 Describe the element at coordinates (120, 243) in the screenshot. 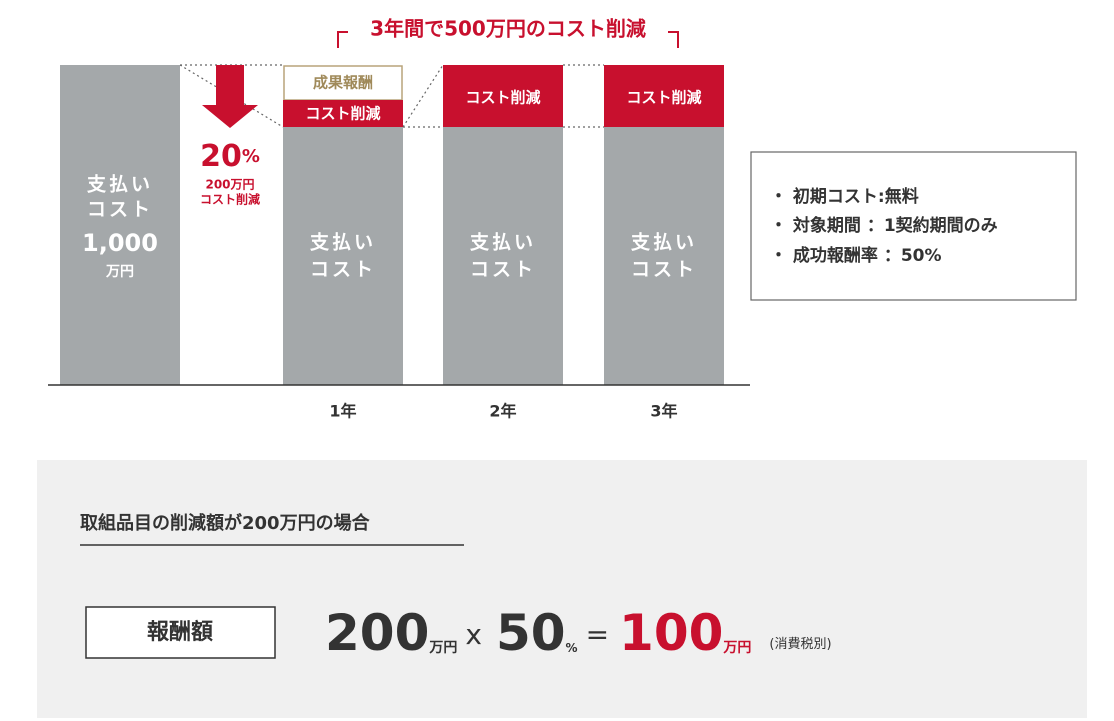

I see `bar-amount: 1,000` at that location.